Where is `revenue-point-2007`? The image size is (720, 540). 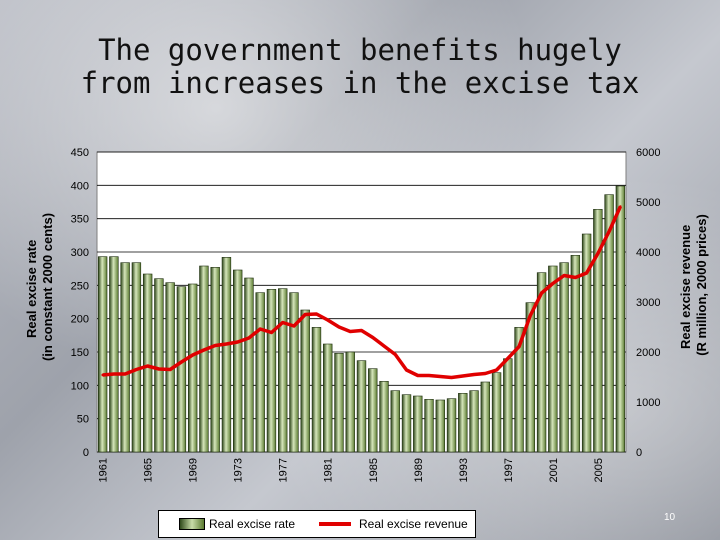
revenue-point-2007 is located at coordinates (620, 206).